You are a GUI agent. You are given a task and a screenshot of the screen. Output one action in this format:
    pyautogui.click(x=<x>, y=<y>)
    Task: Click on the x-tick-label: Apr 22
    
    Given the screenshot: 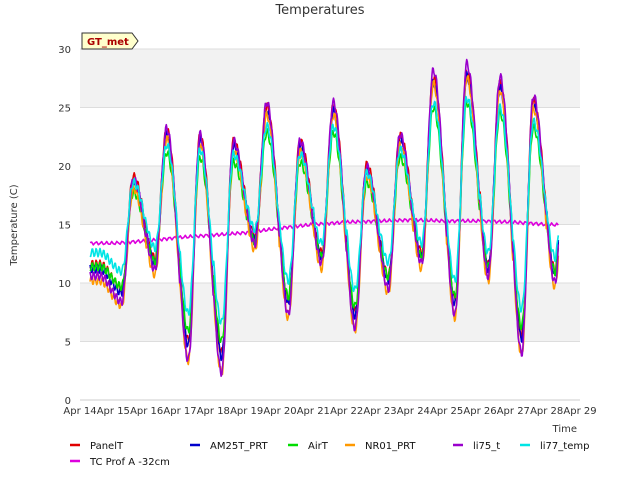 What is the action you would take?
    pyautogui.click(x=346, y=411)
    